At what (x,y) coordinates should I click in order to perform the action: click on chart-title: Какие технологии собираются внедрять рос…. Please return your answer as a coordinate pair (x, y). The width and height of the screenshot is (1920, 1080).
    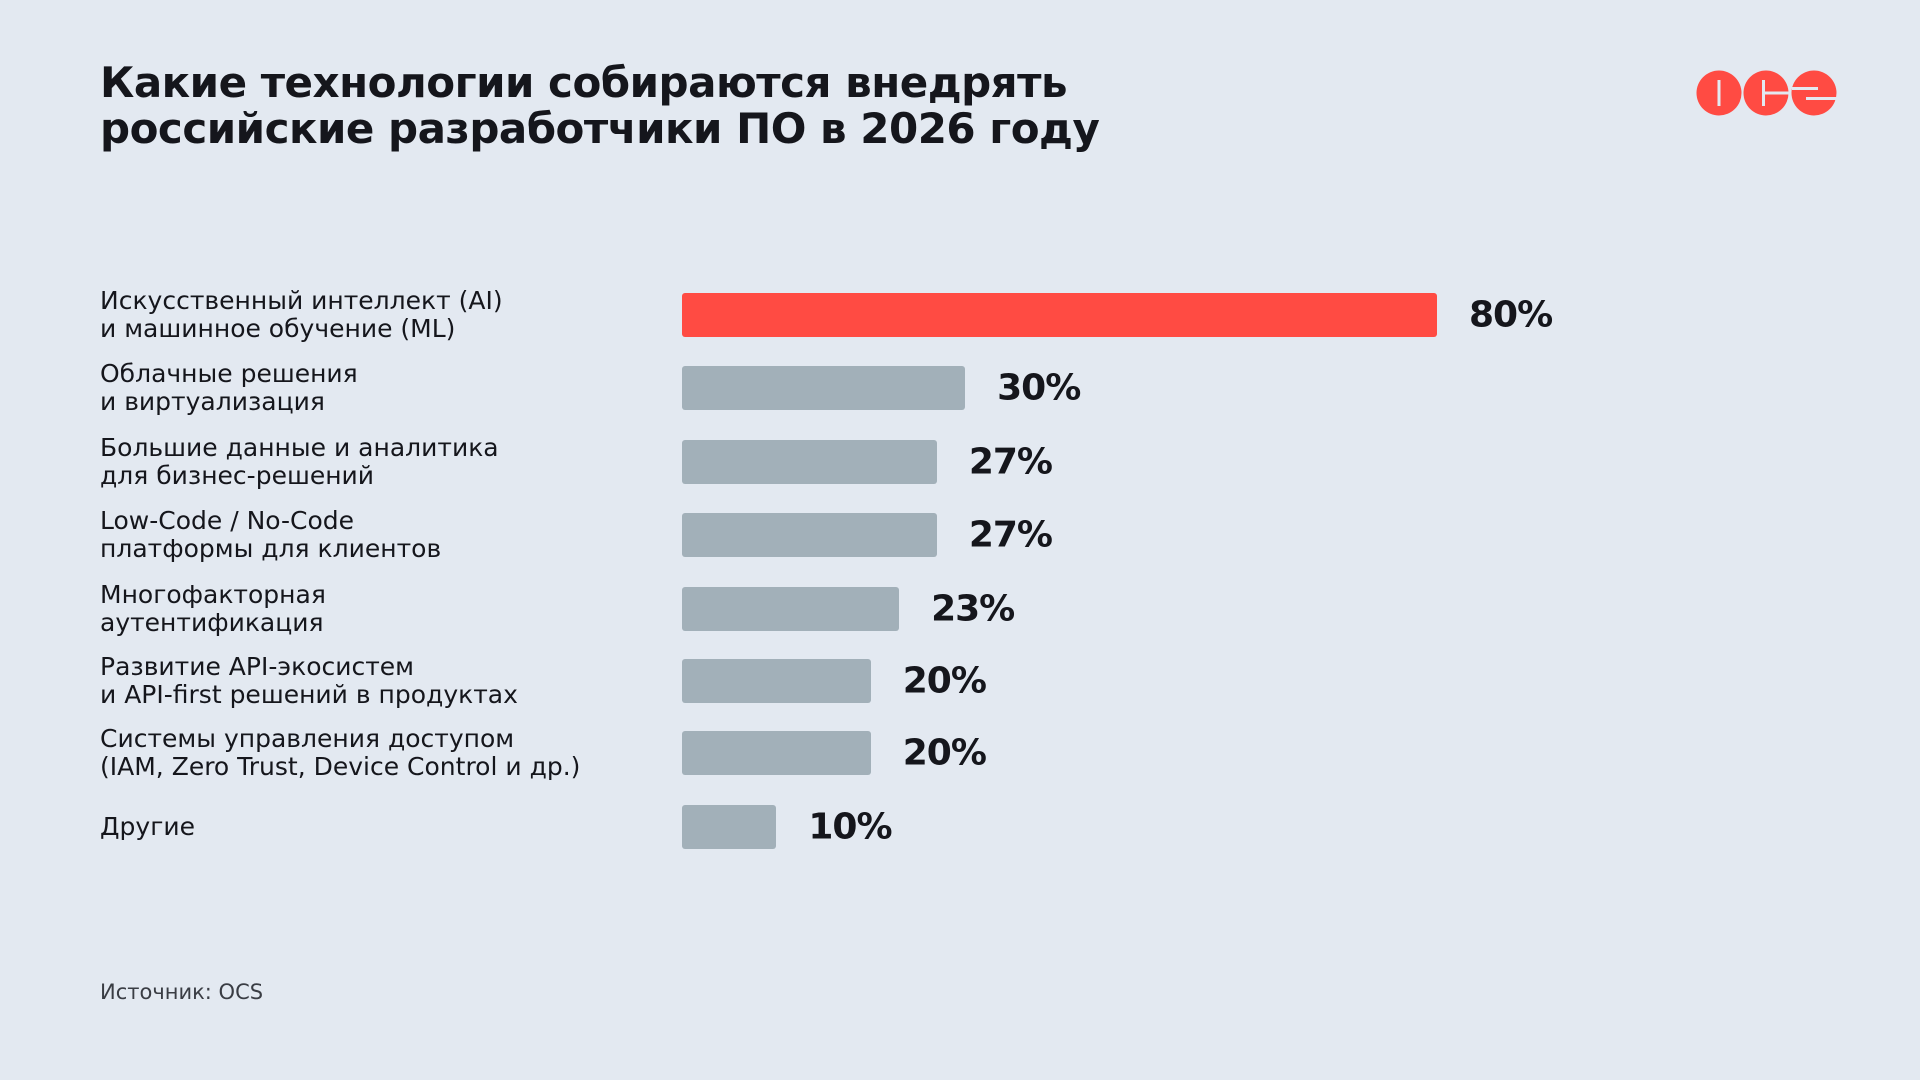
    Looking at the image, I should click on (600, 105).